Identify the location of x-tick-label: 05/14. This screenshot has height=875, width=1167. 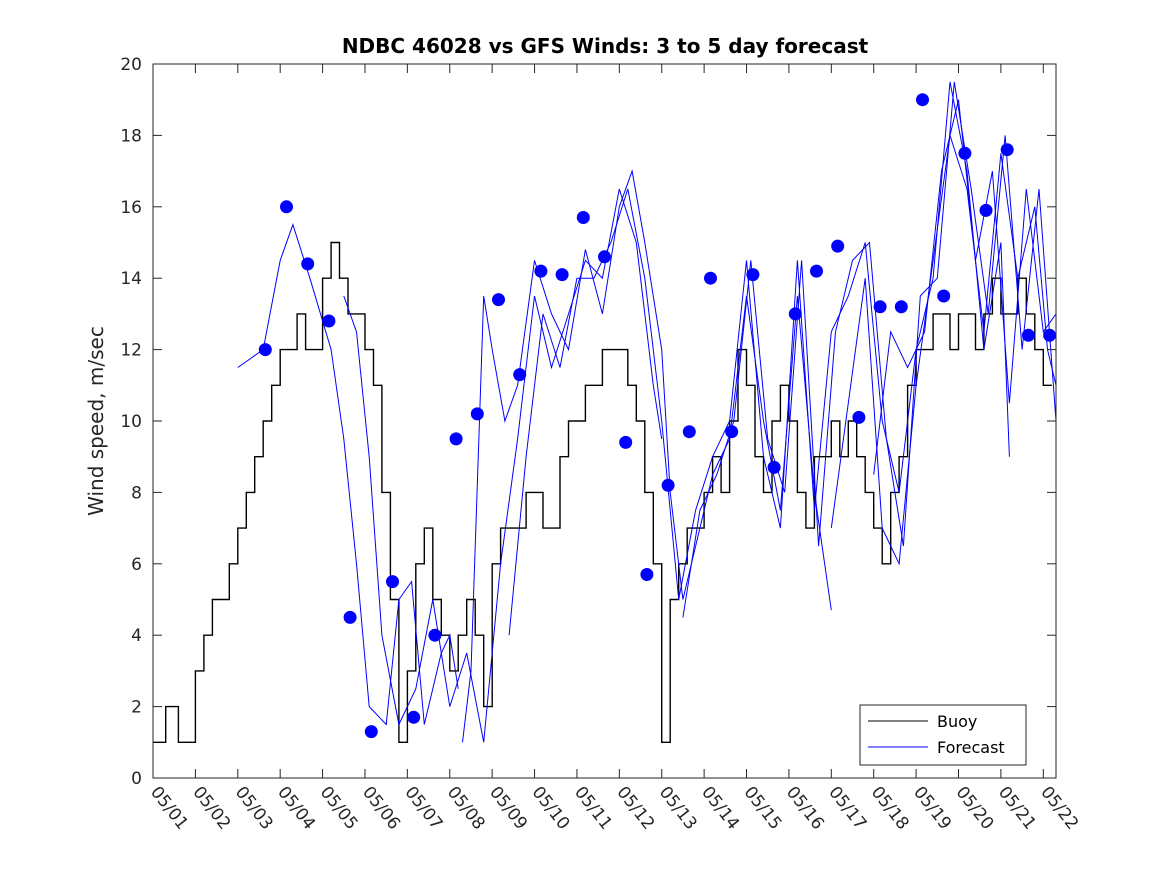
(720, 808).